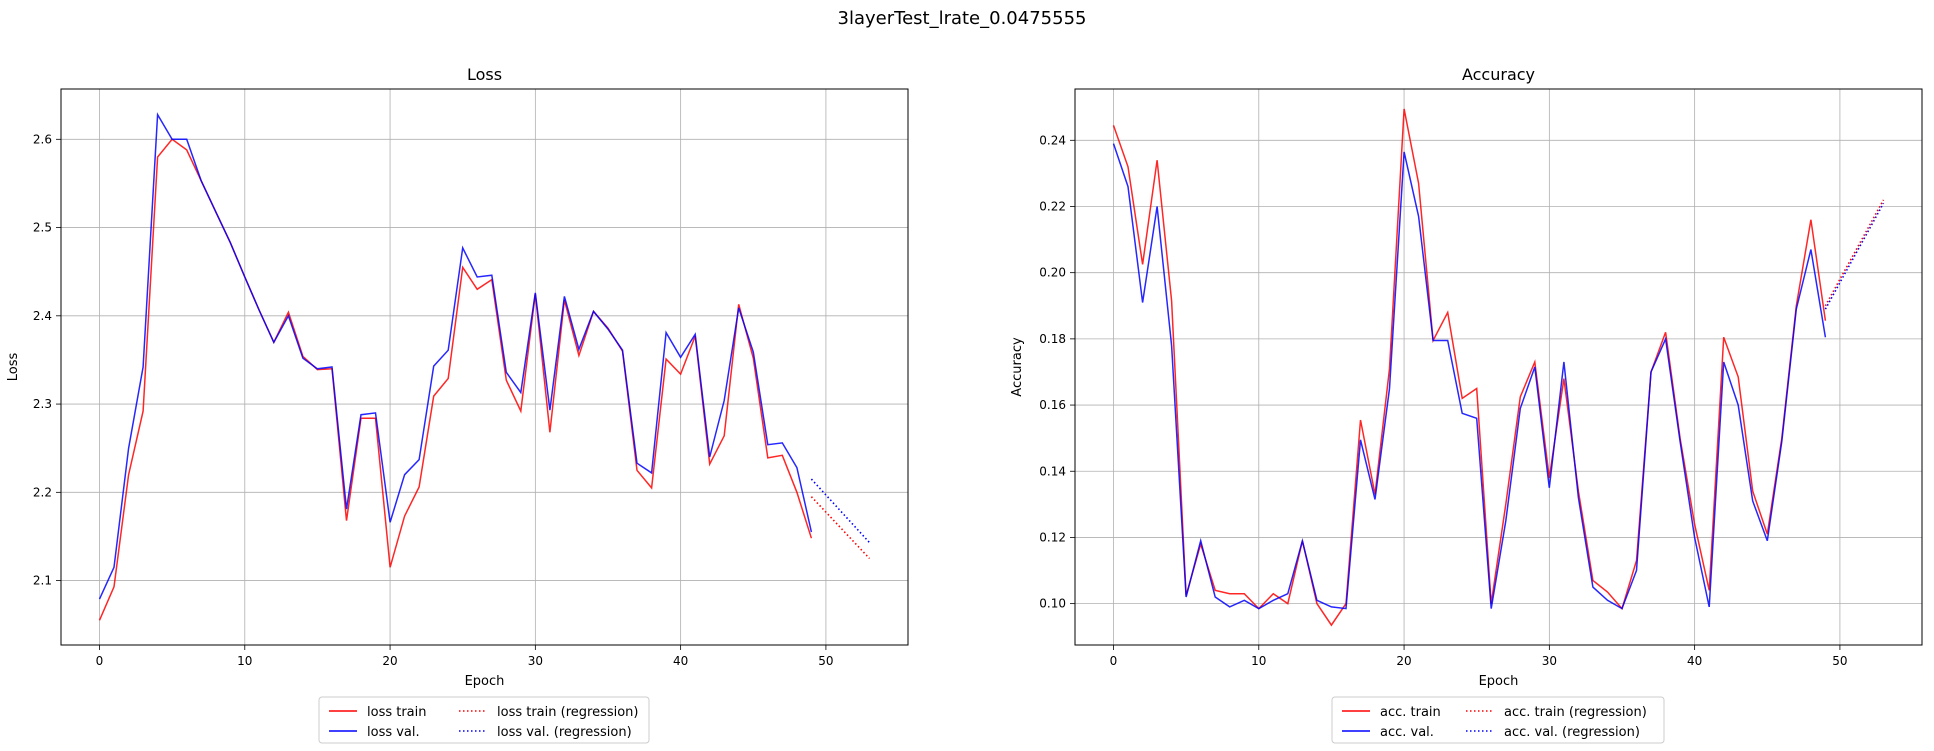 This screenshot has width=1934, height=751. Describe the element at coordinates (568, 712) in the screenshot. I see `legend-label: loss train (regression)` at that location.